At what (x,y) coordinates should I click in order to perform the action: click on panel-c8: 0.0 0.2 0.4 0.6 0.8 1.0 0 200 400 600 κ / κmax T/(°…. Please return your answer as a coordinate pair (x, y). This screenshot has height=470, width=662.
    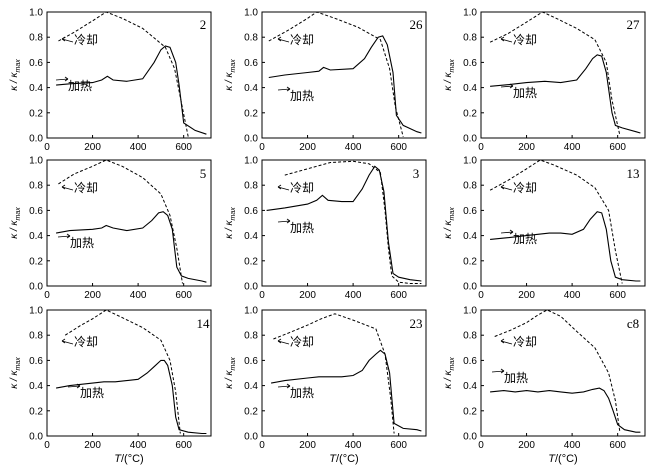
    Looking at the image, I should click on (544, 385).